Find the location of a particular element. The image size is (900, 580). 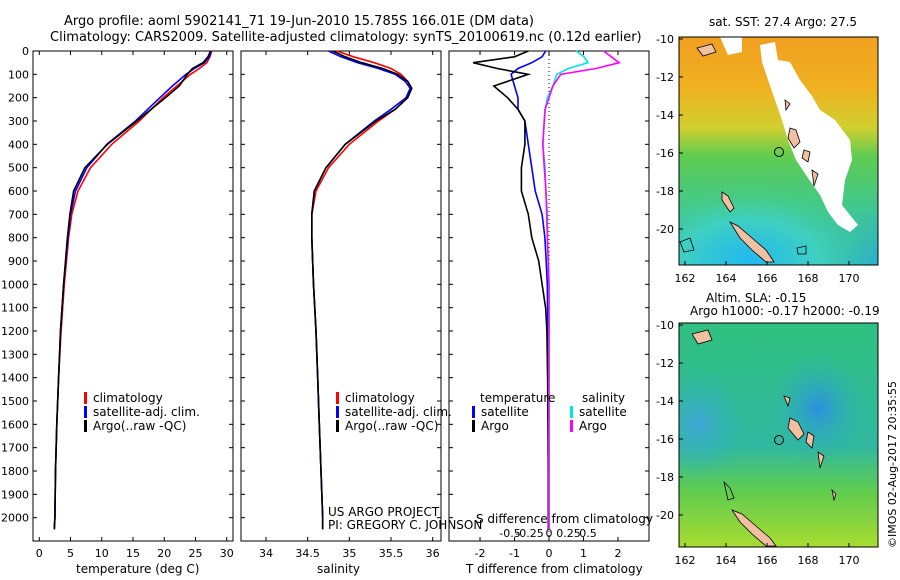

diff-legend-temp-sat: satellite is located at coordinates (500, 412).